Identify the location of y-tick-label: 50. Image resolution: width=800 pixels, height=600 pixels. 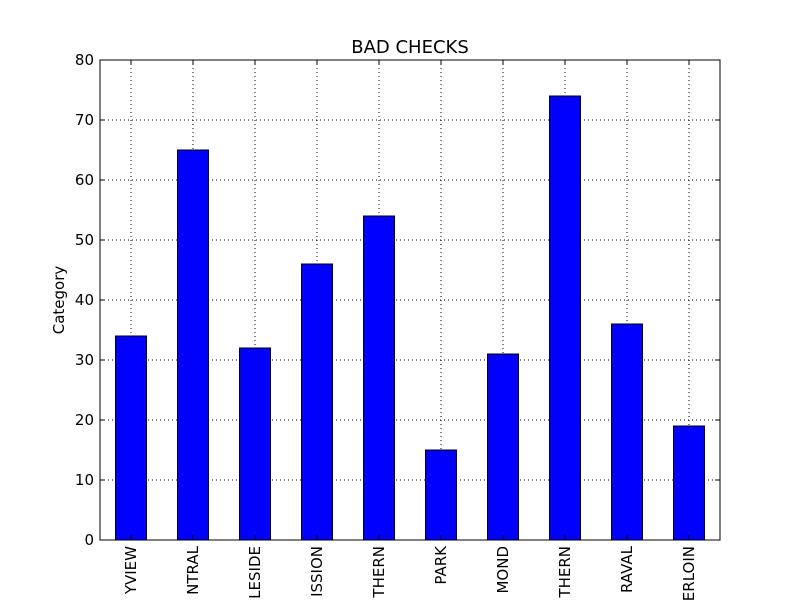
(84, 240).